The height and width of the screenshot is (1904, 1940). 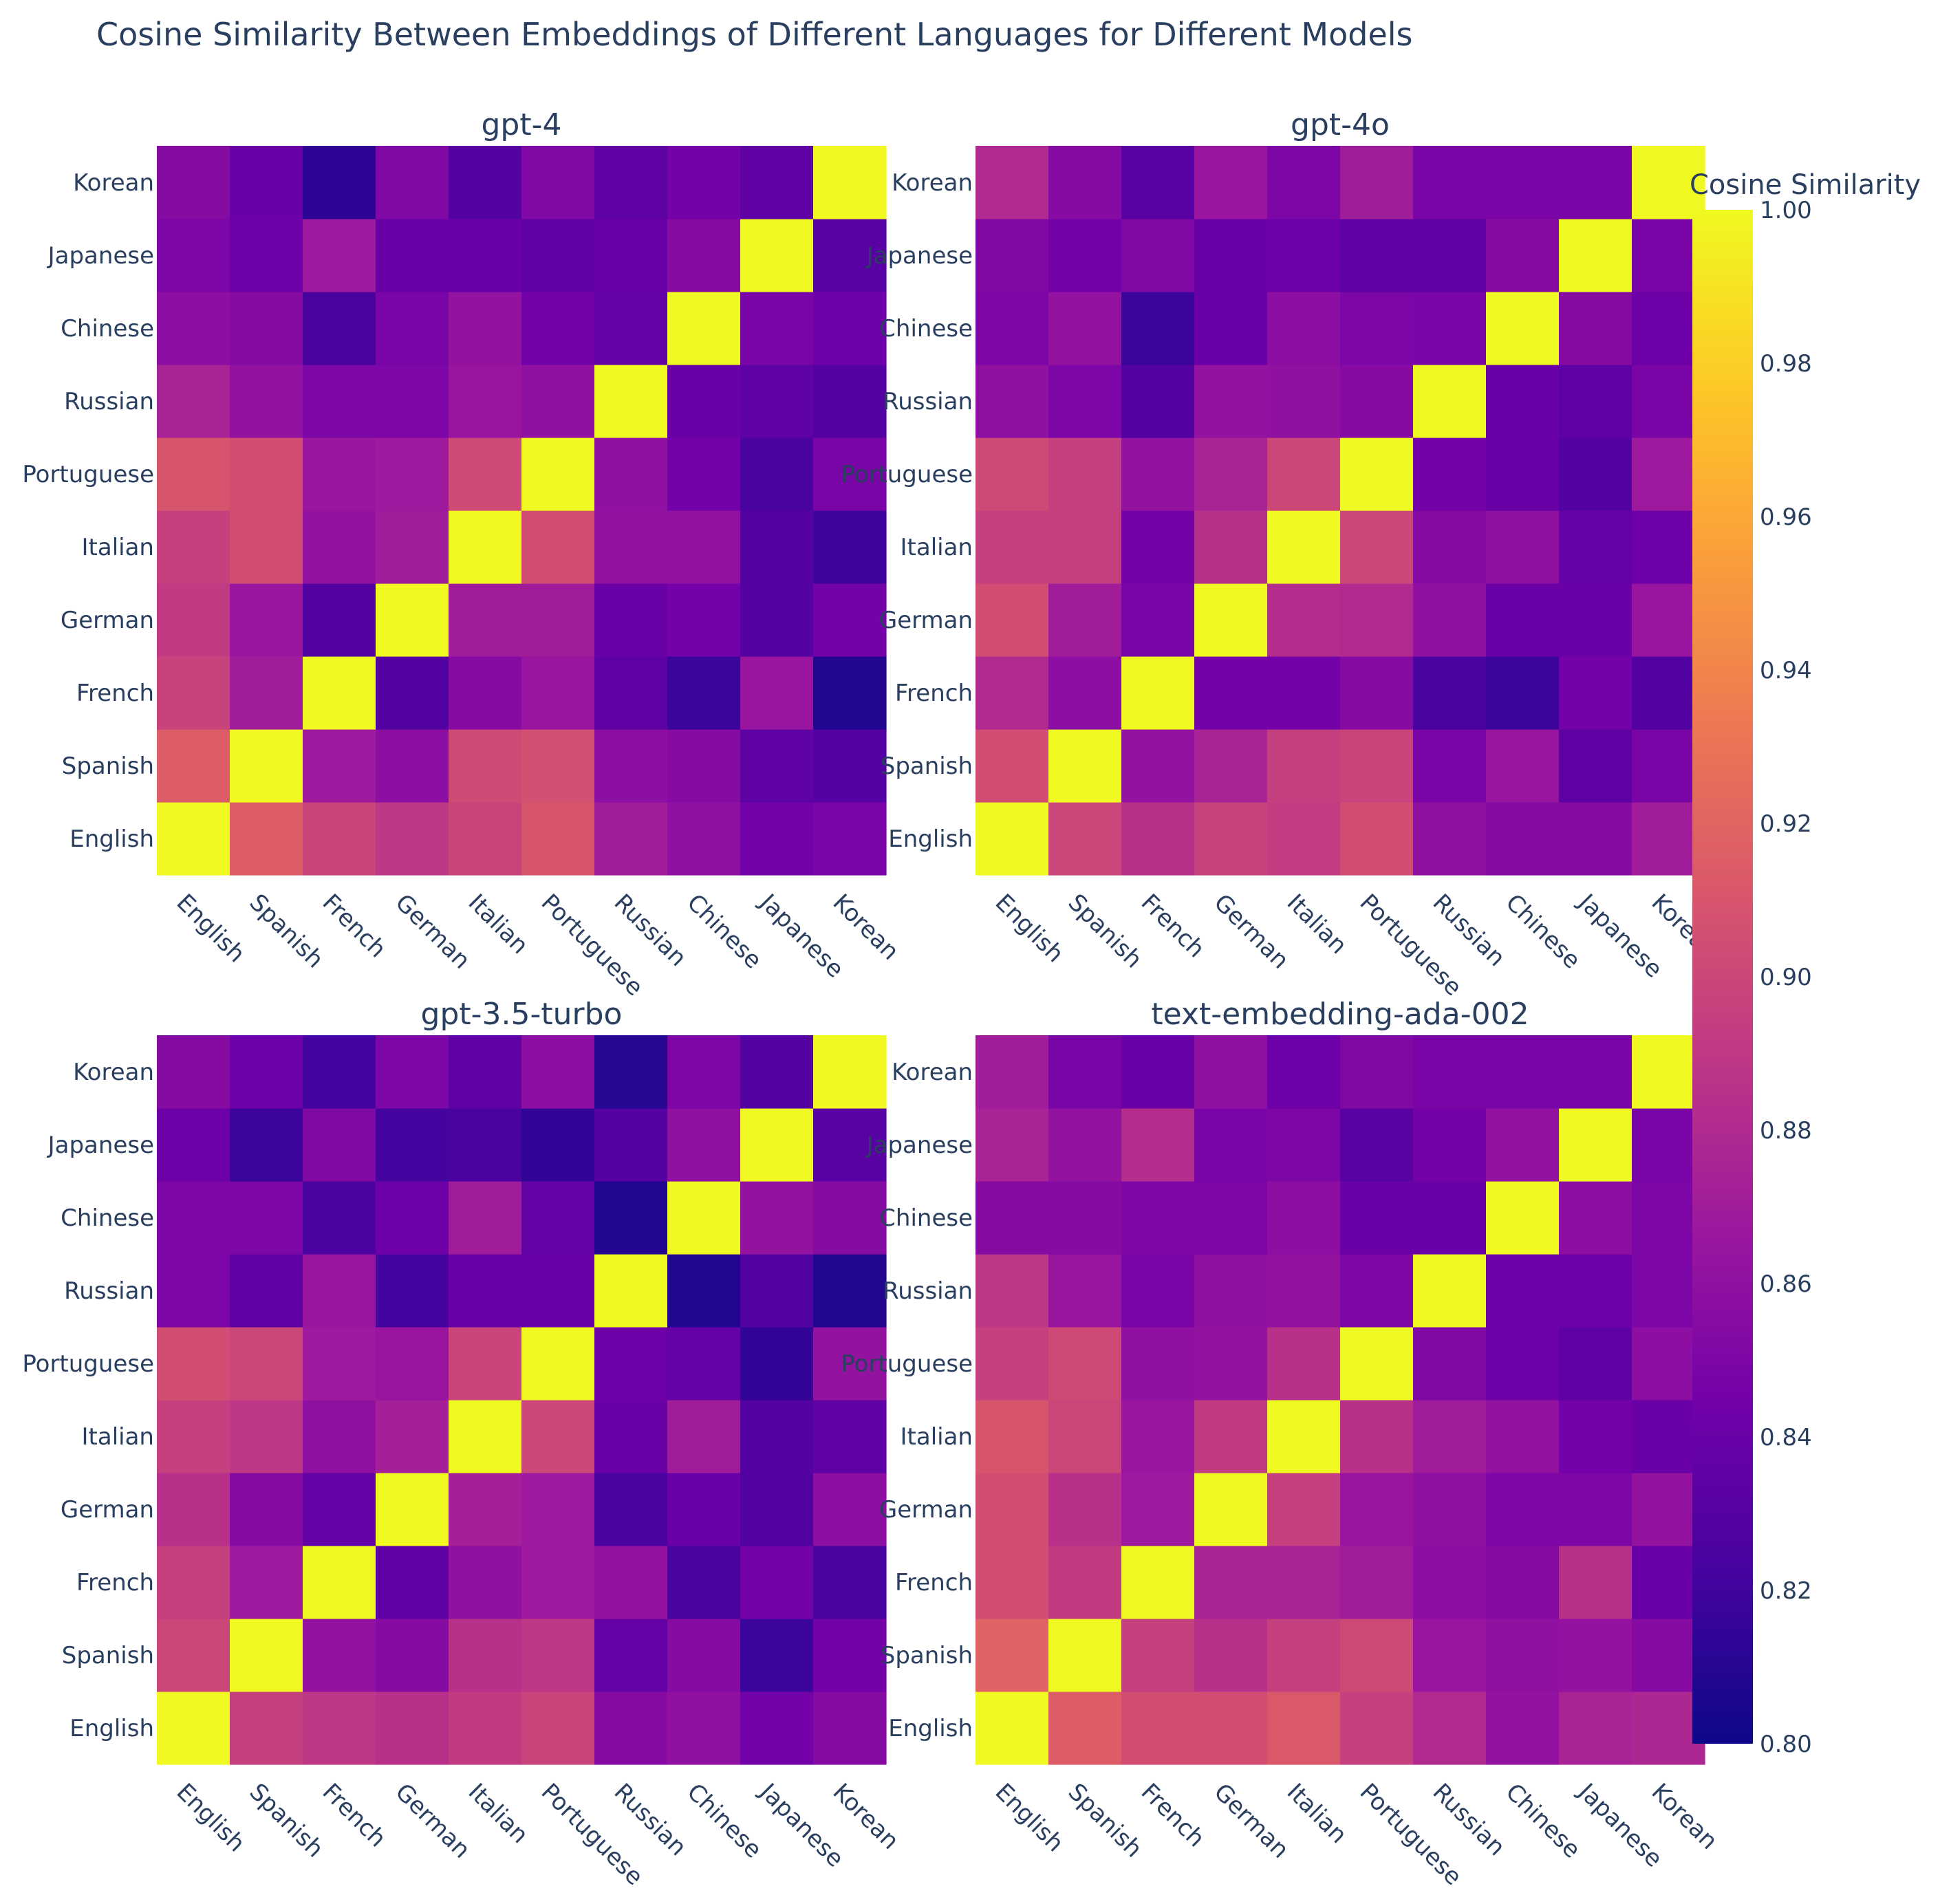 I want to click on x-tick-label: French, so click(x=1173, y=926).